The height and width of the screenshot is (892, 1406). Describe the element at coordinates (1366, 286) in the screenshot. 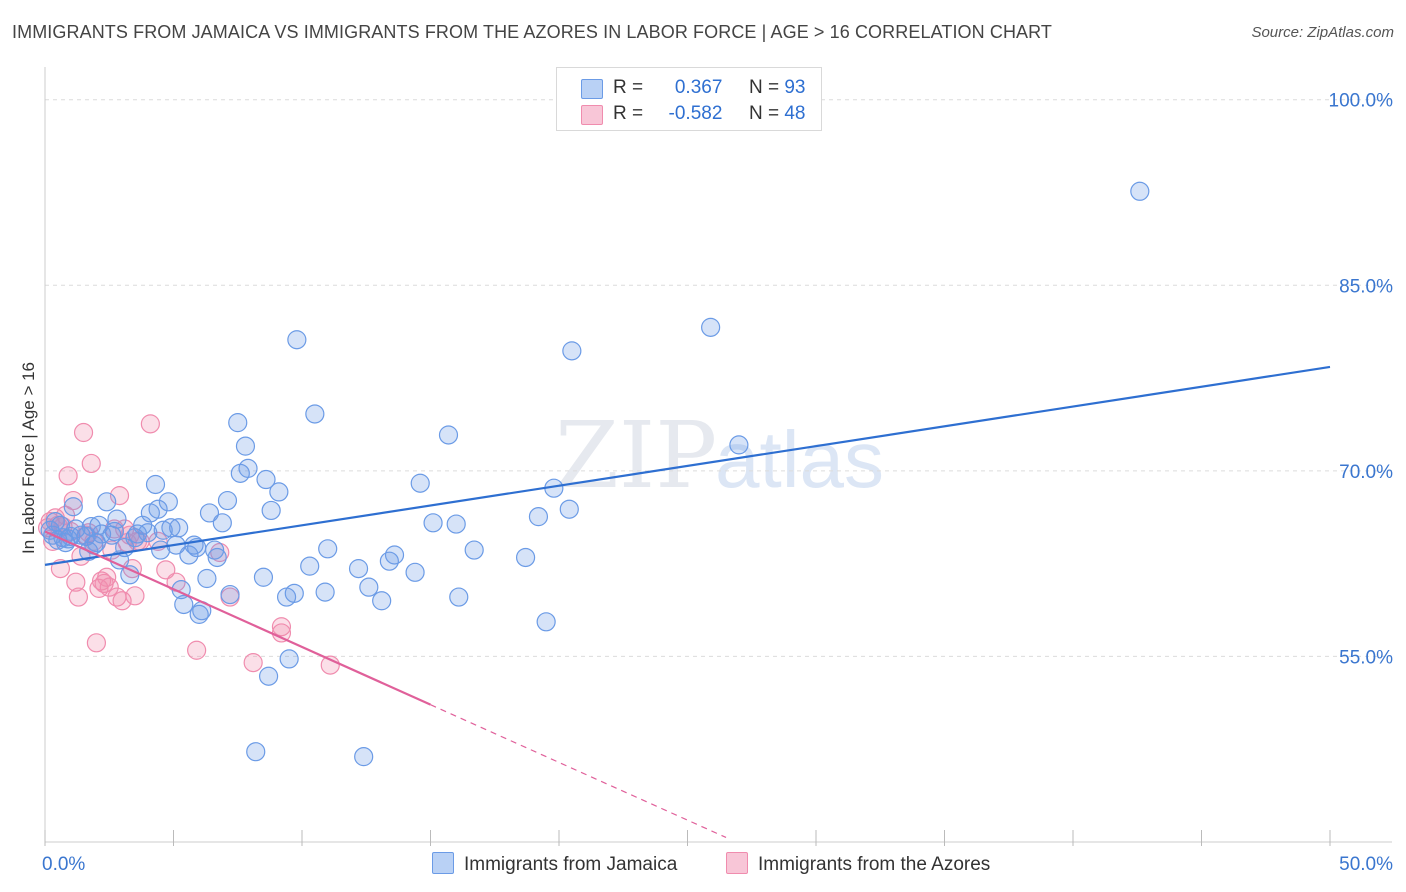

I see `y-tick-label: 85.0%` at that location.